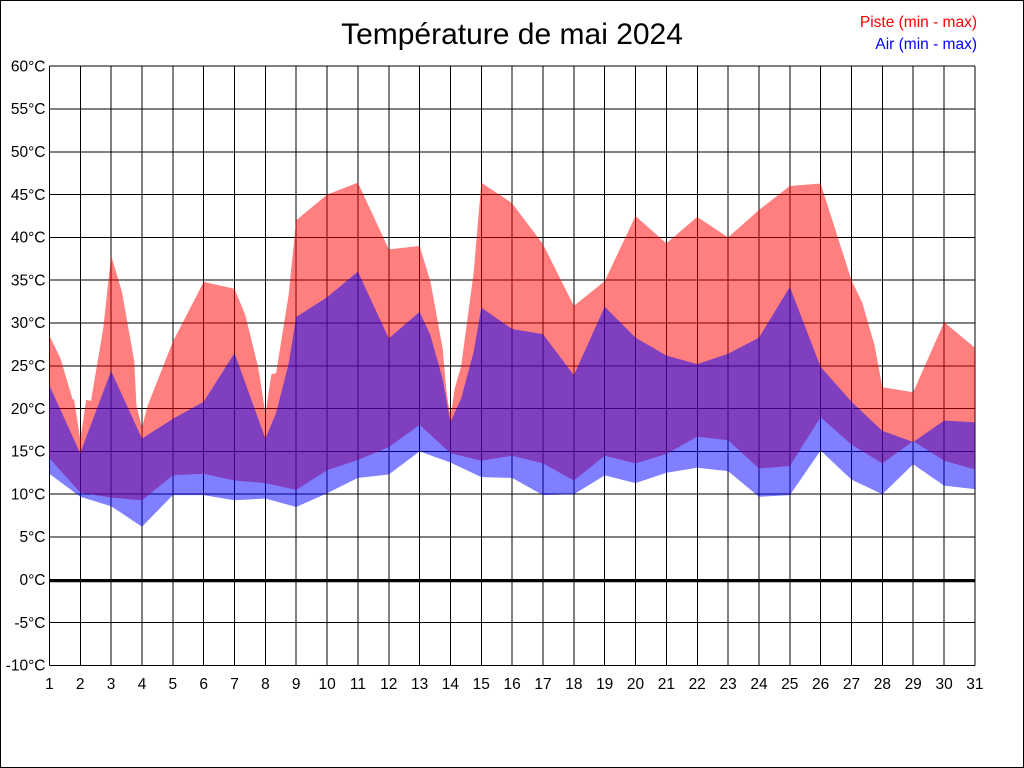 This screenshot has width=1024, height=768. What do you see at coordinates (49, 684) in the screenshot?
I see `svg-text: 1` at bounding box center [49, 684].